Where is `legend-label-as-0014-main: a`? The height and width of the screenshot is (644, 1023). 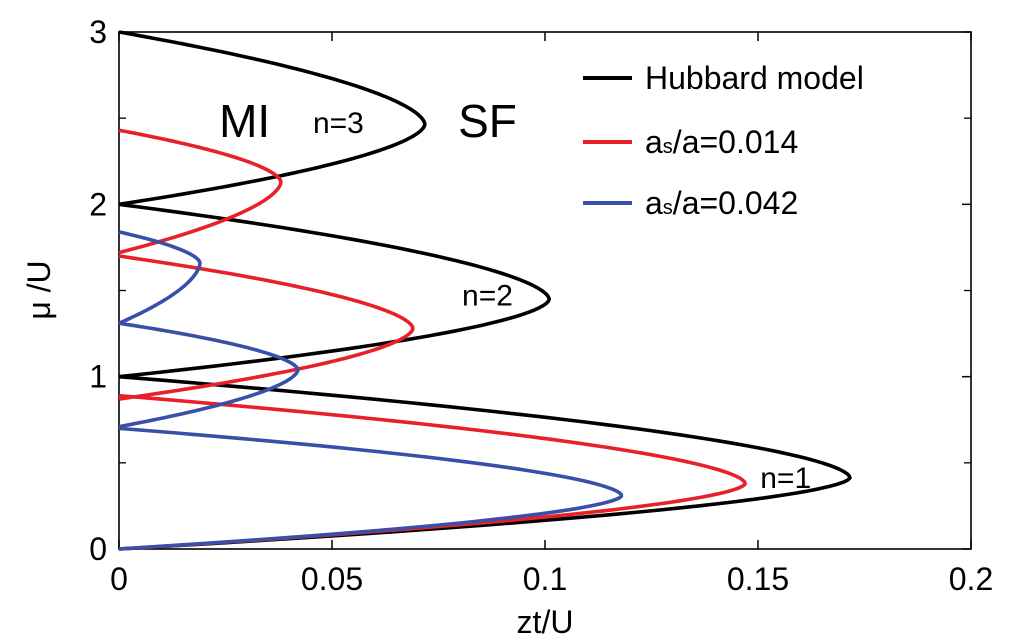 legend-label-as-0014-main: a is located at coordinates (654, 142).